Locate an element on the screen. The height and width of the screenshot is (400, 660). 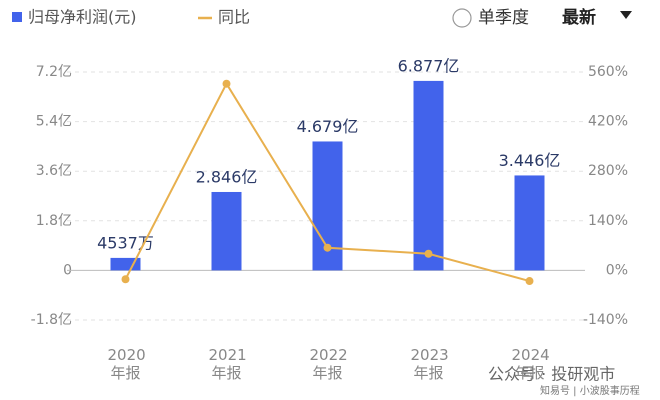
radio is located at coordinates (462, 18).